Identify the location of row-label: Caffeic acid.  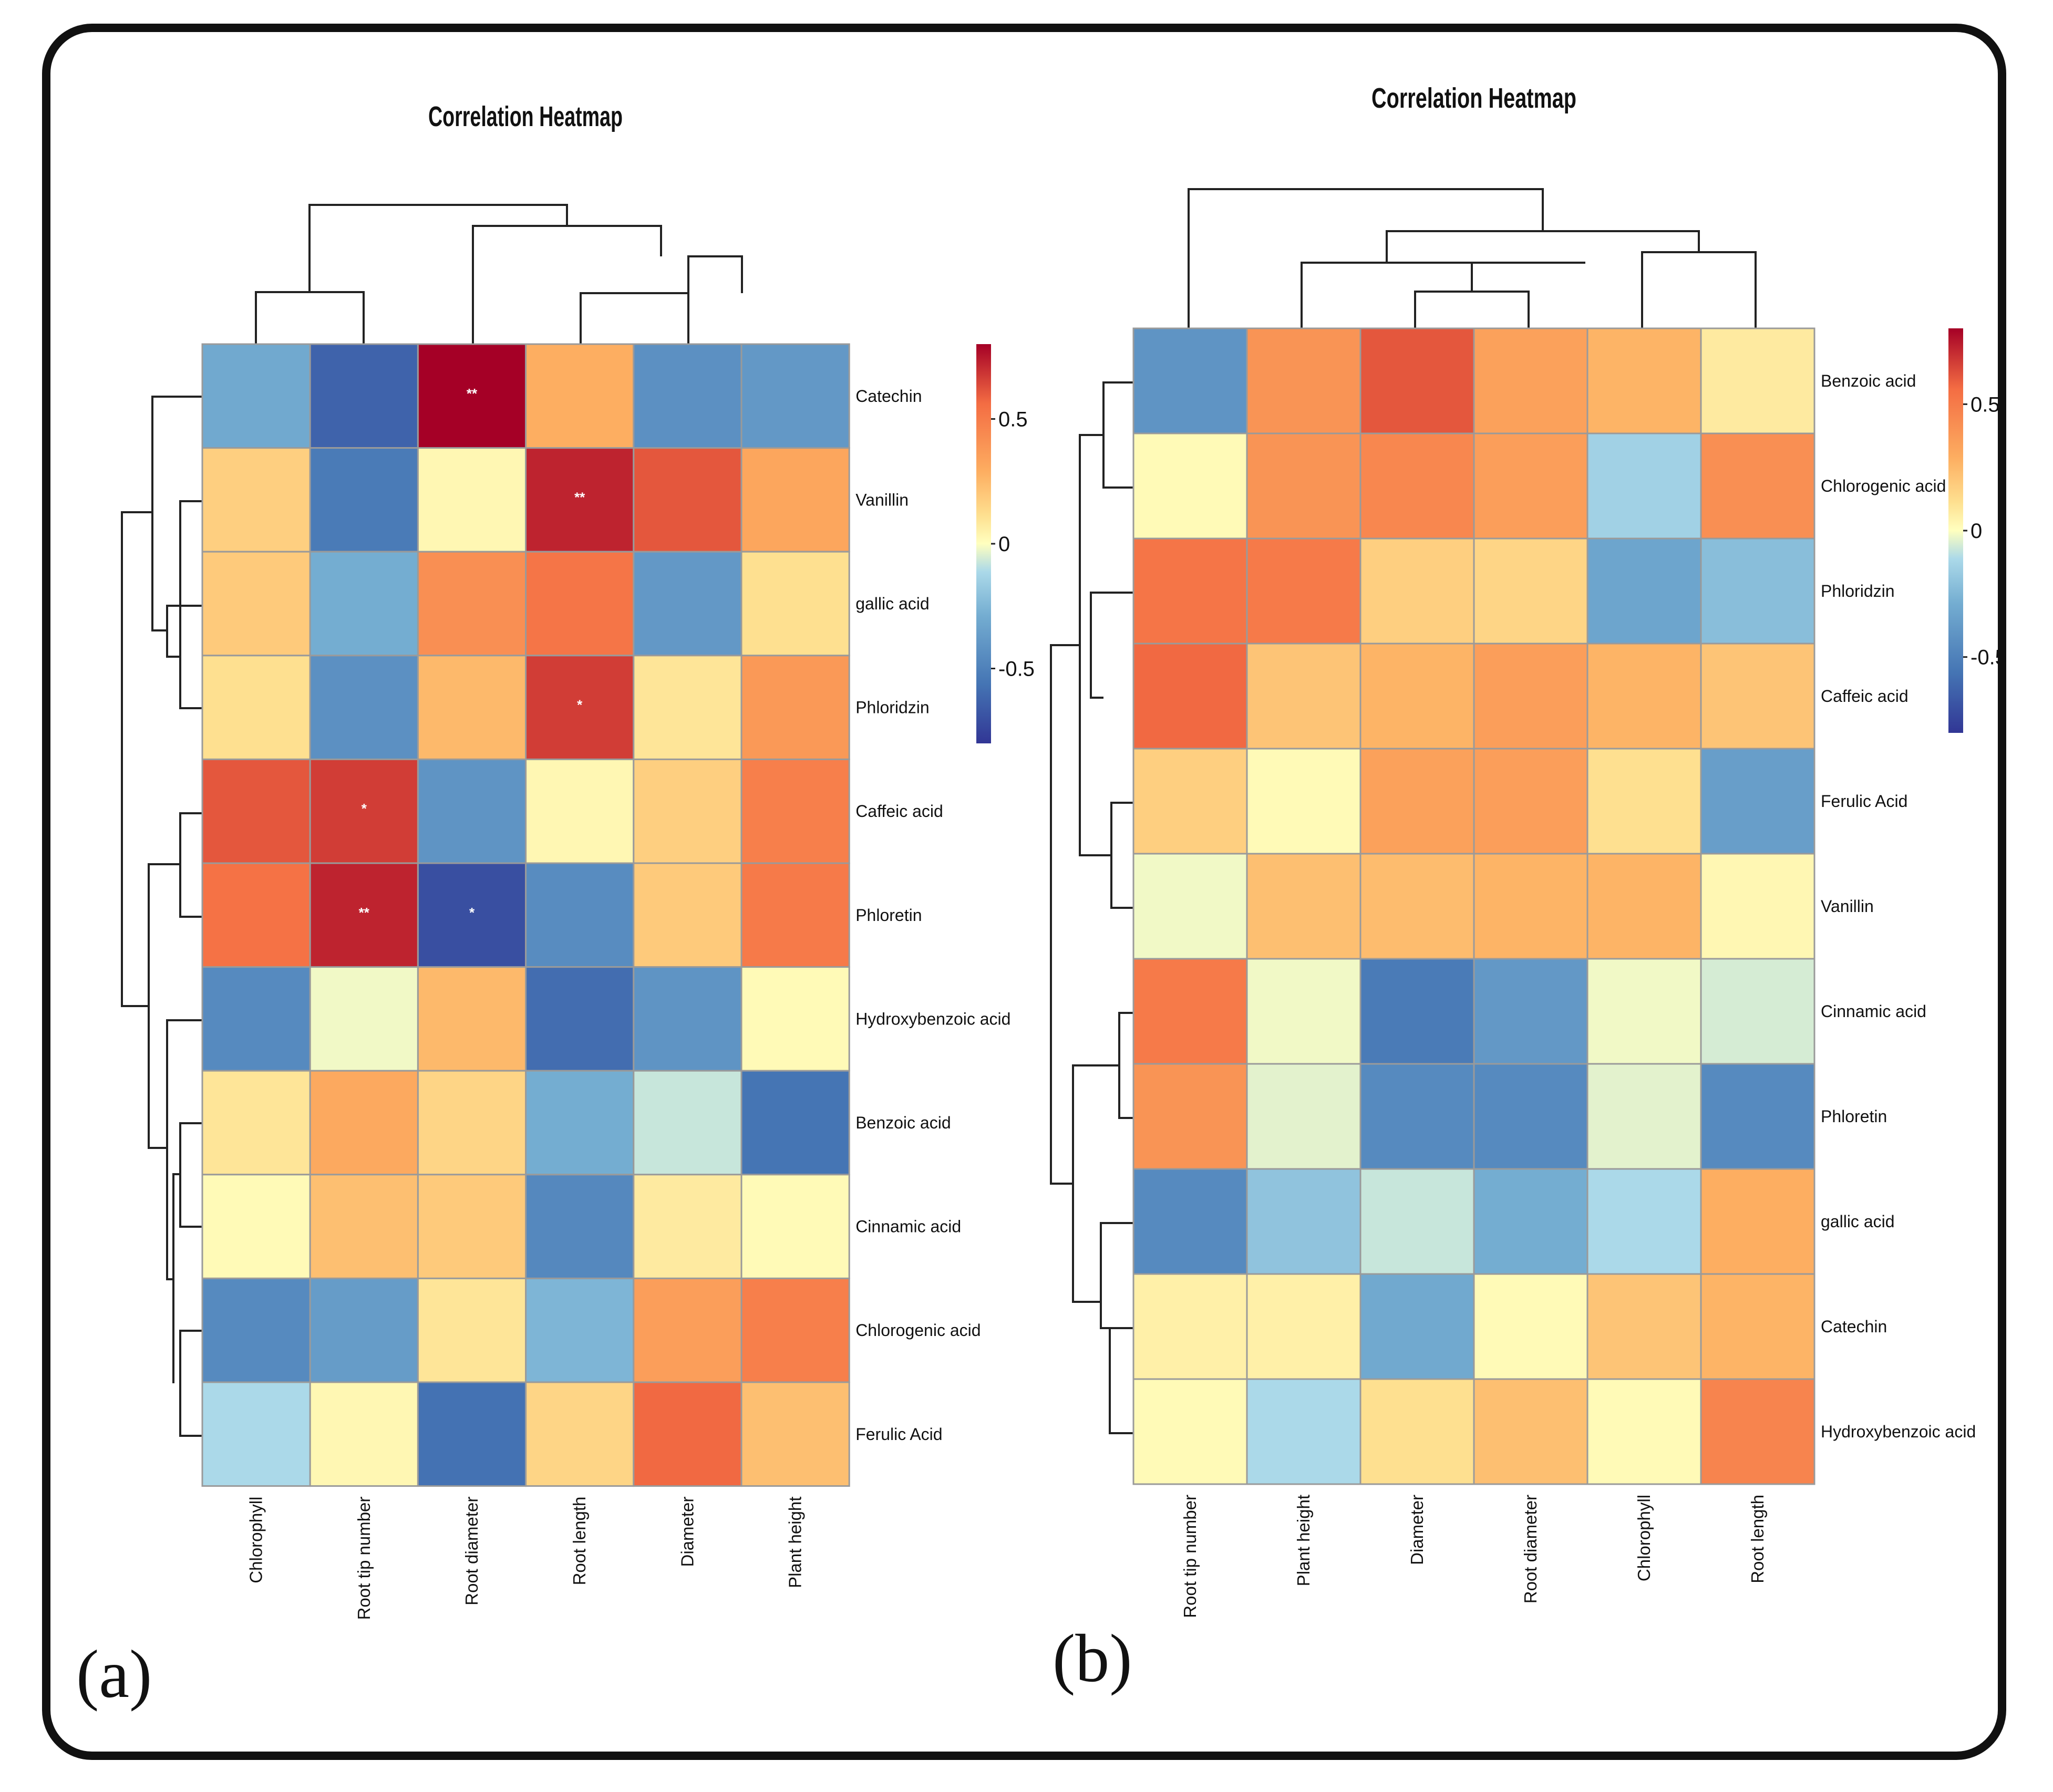
(899, 811).